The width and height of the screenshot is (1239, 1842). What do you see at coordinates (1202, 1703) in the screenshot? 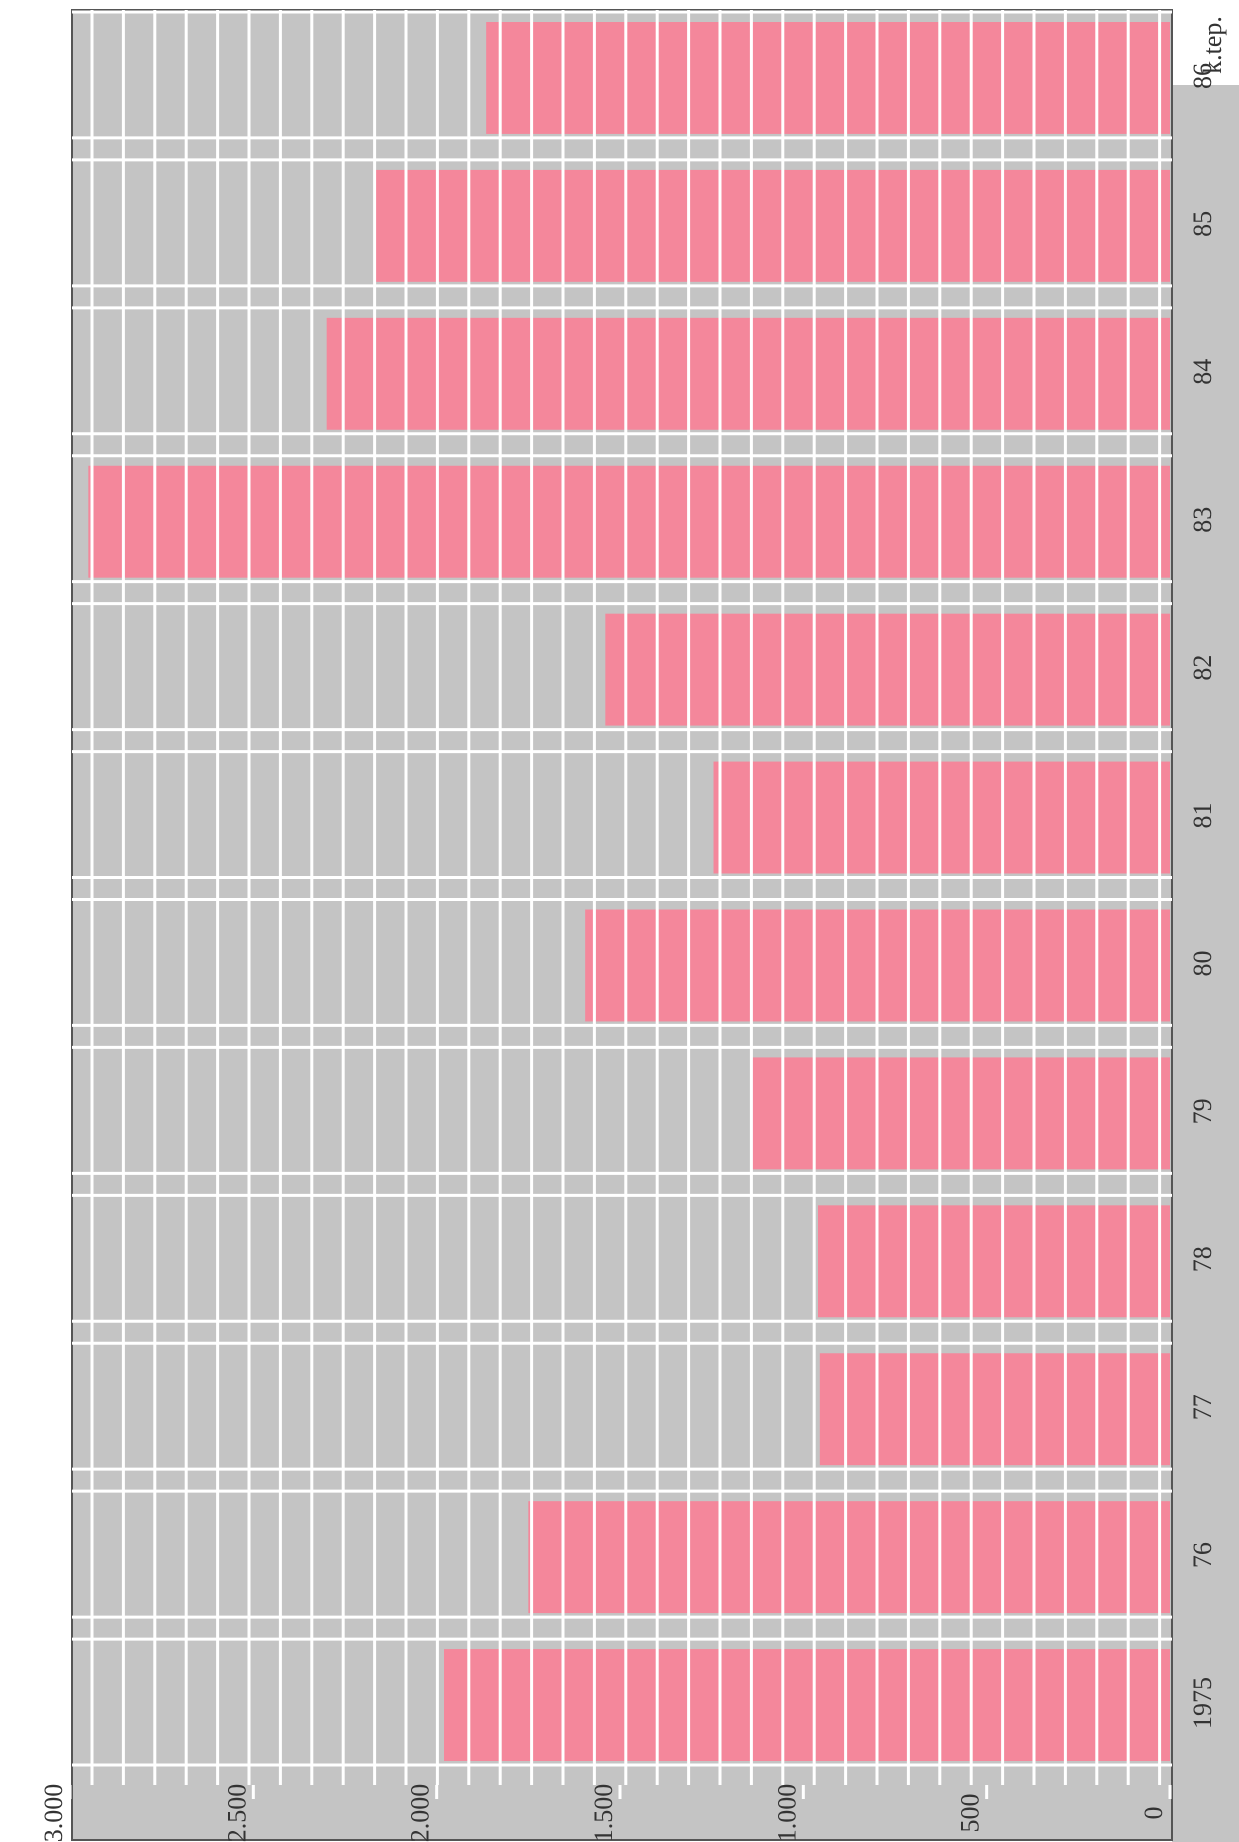
I see `category-label: 1975` at bounding box center [1202, 1703].